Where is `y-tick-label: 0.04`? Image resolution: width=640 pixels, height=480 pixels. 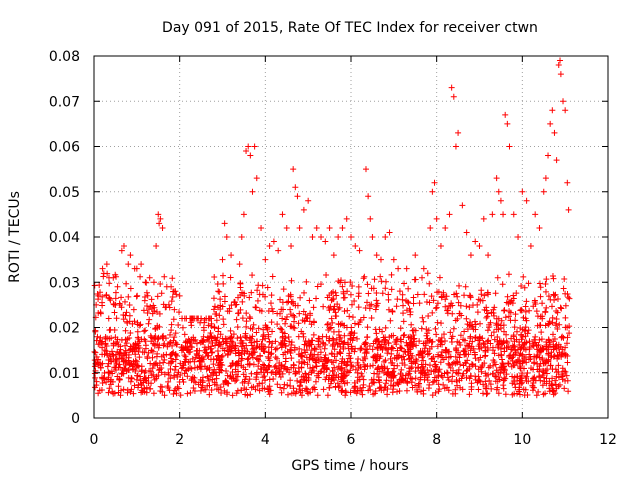 y-tick-label: 0.04 is located at coordinates (64, 238).